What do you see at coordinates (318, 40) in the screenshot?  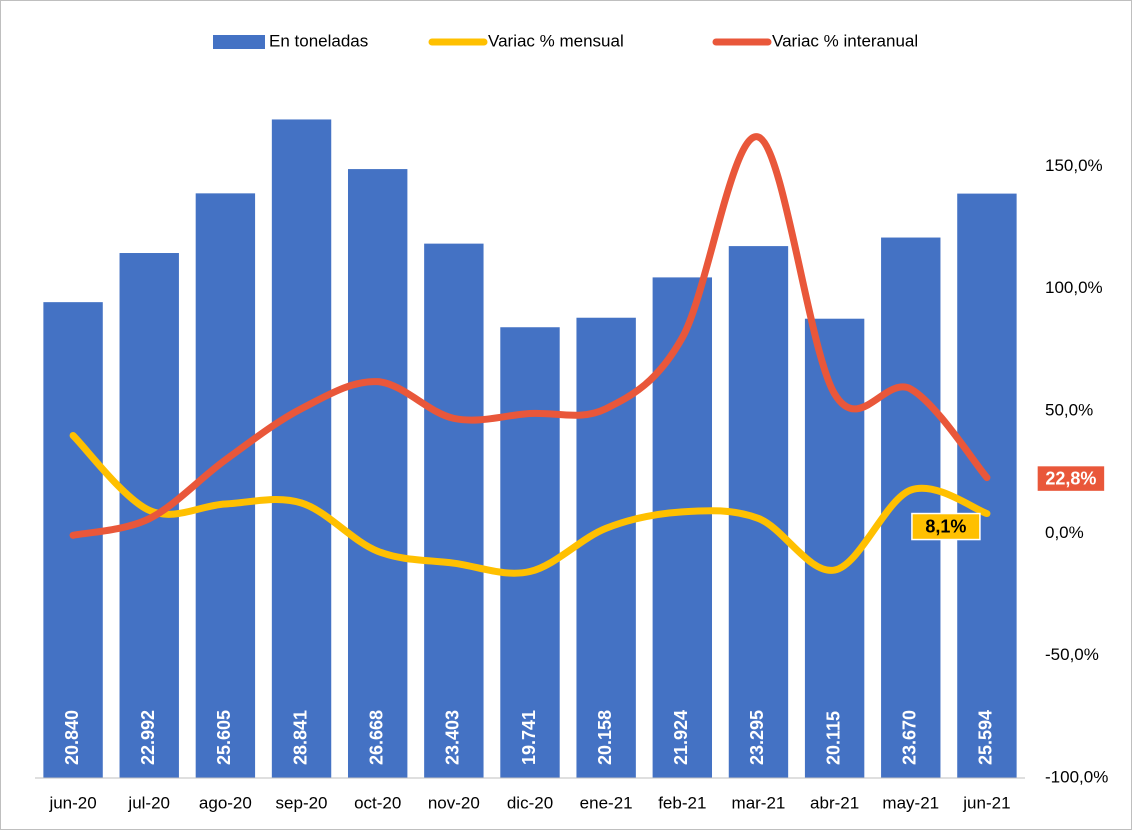 I see `legend-label: En toneladas` at bounding box center [318, 40].